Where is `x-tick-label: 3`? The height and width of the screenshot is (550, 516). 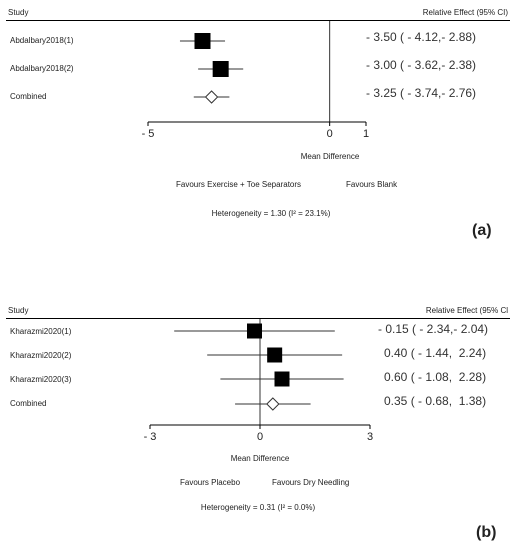
x-tick-label: 3 is located at coordinates (370, 437).